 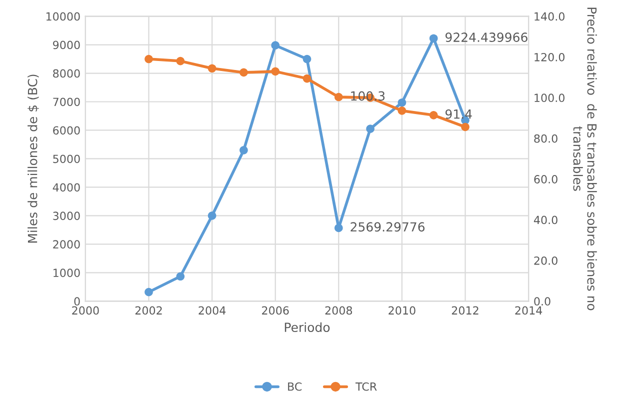 I want to click on y2-tick-label: 100.0, so click(x=549, y=98).